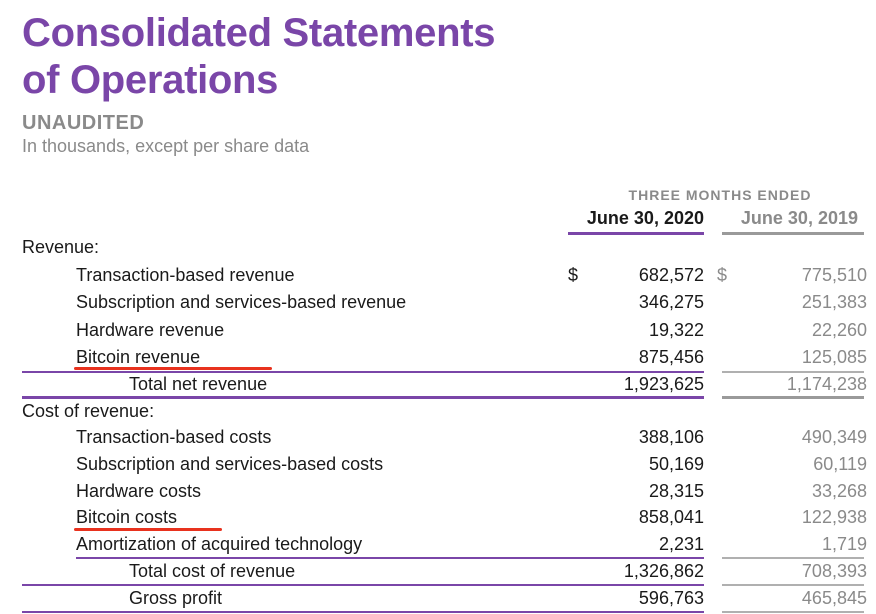  I want to click on row-label: Bitcoin costs, so click(127, 517).